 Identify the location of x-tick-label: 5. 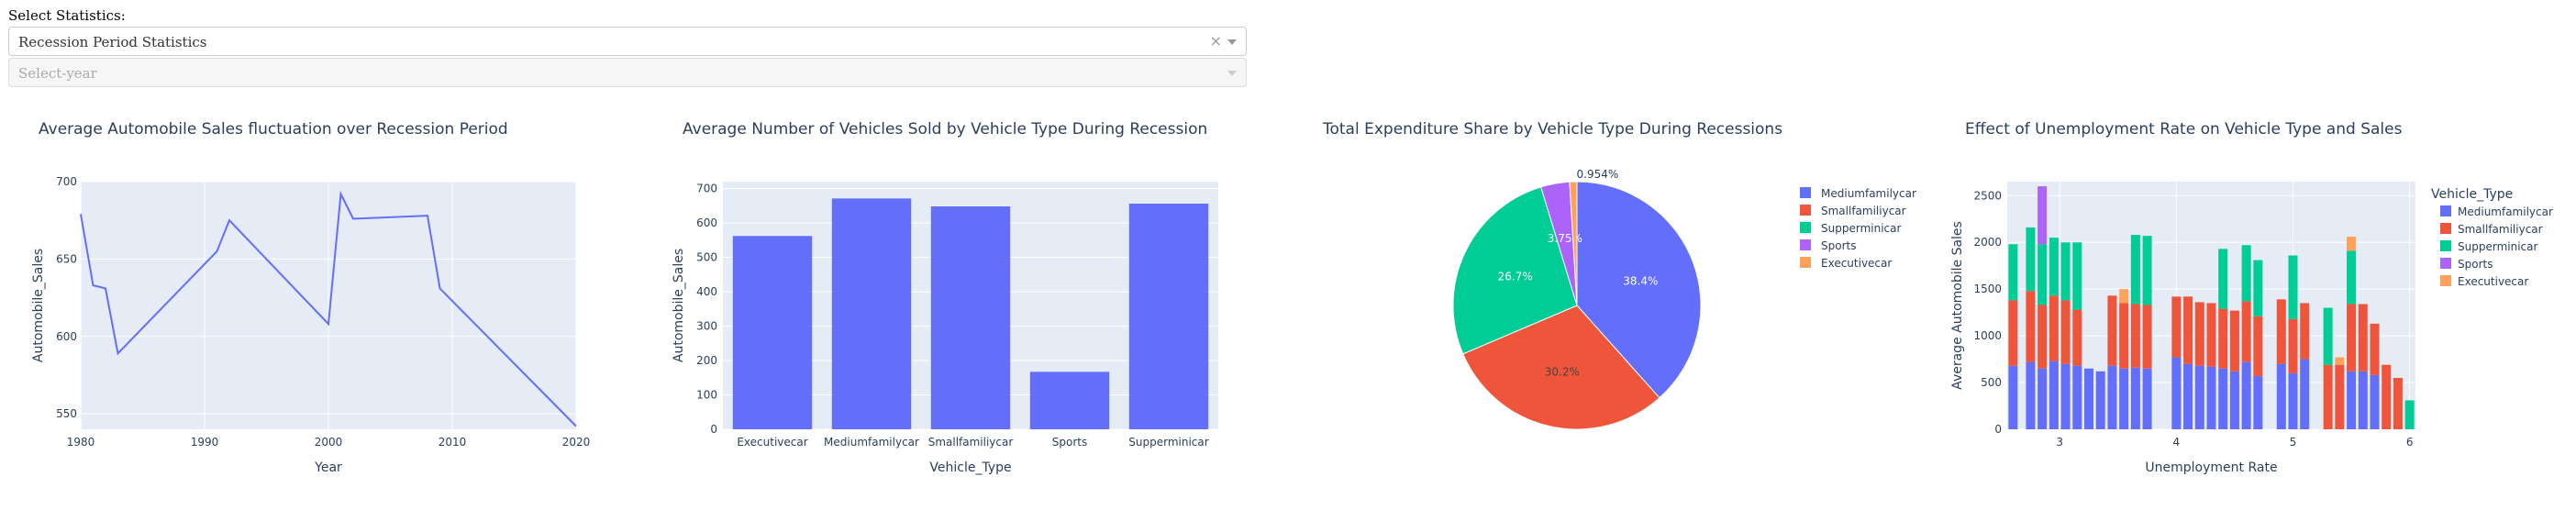
(2293, 442).